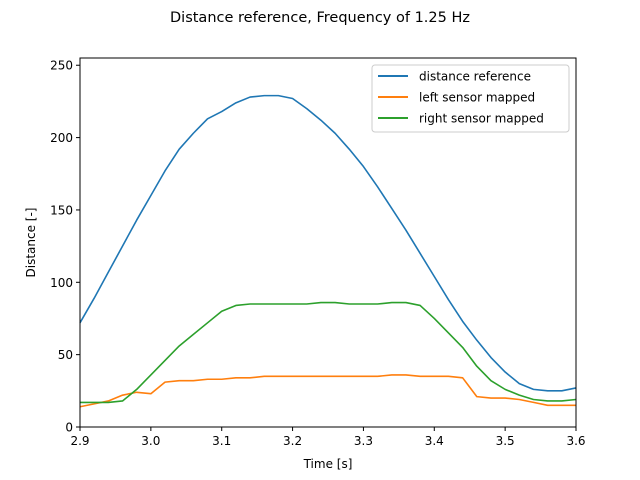 The height and width of the screenshot is (480, 640). I want to click on x-tick-label: 3.4, so click(434, 441).